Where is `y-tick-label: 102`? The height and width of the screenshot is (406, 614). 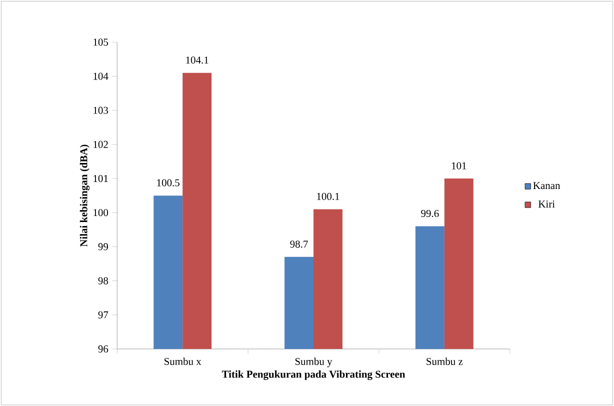
y-tick-label: 102 is located at coordinates (101, 144).